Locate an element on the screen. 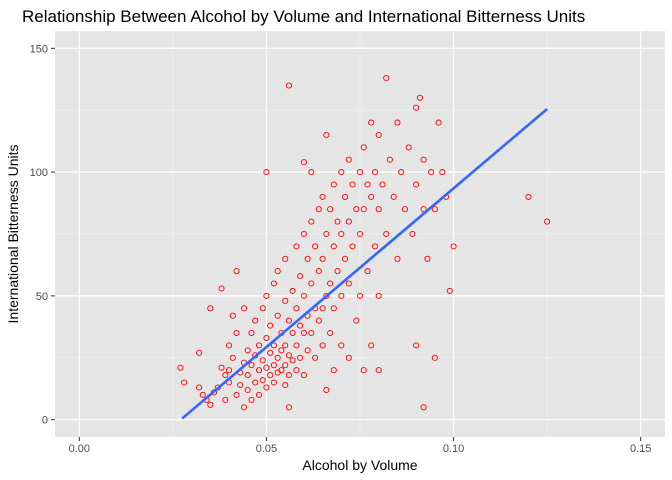 This screenshot has height=480, width=672. x-axis-ticks: 0.00 0.05 0.10 0.15 is located at coordinates (360, 446).